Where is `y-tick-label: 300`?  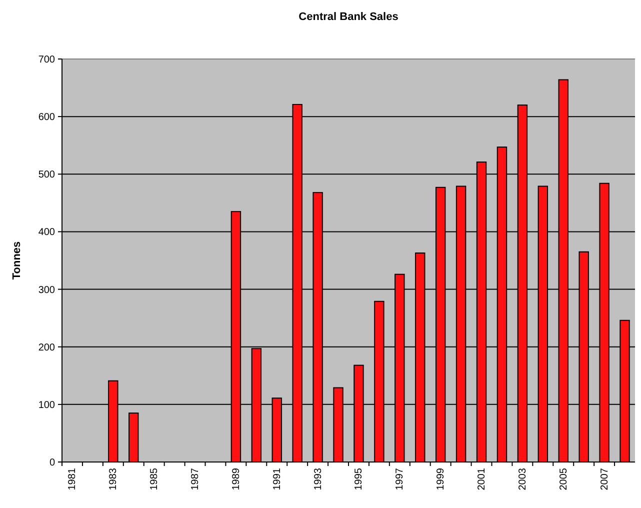
y-tick-label: 300 is located at coordinates (47, 290).